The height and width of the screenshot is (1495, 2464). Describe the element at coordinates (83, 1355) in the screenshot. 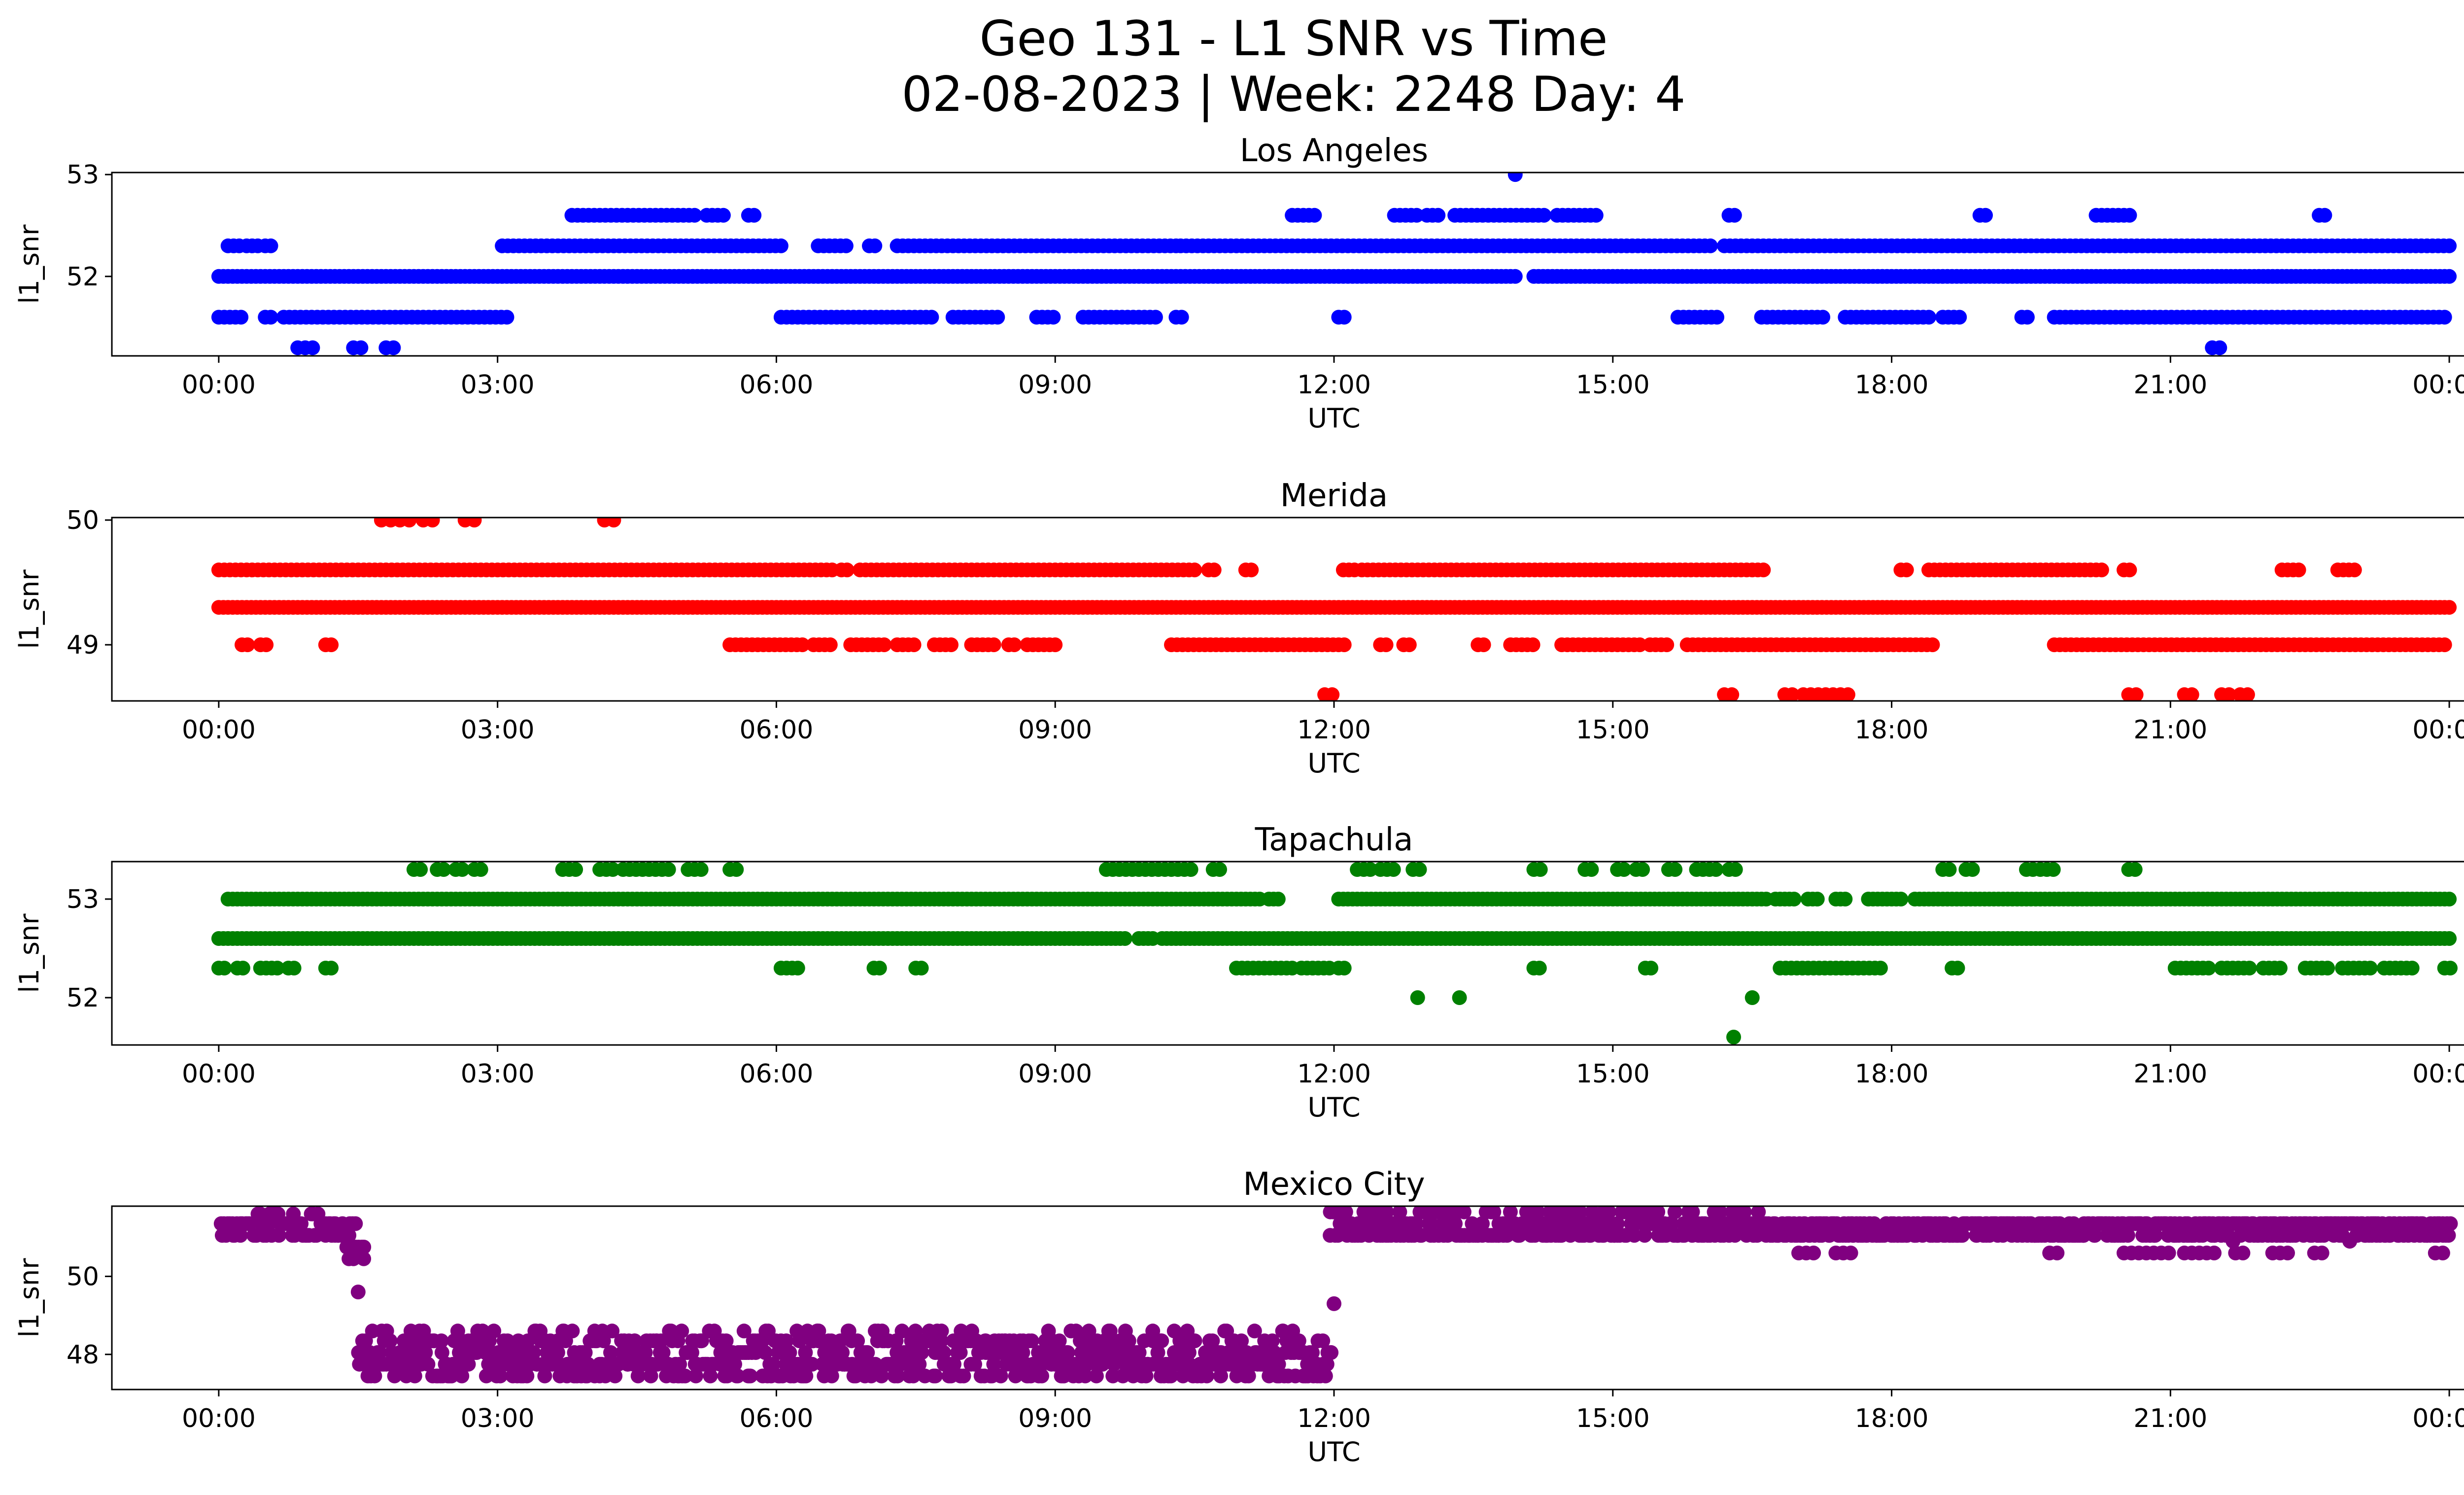

I see `y-tick-label: 48` at that location.